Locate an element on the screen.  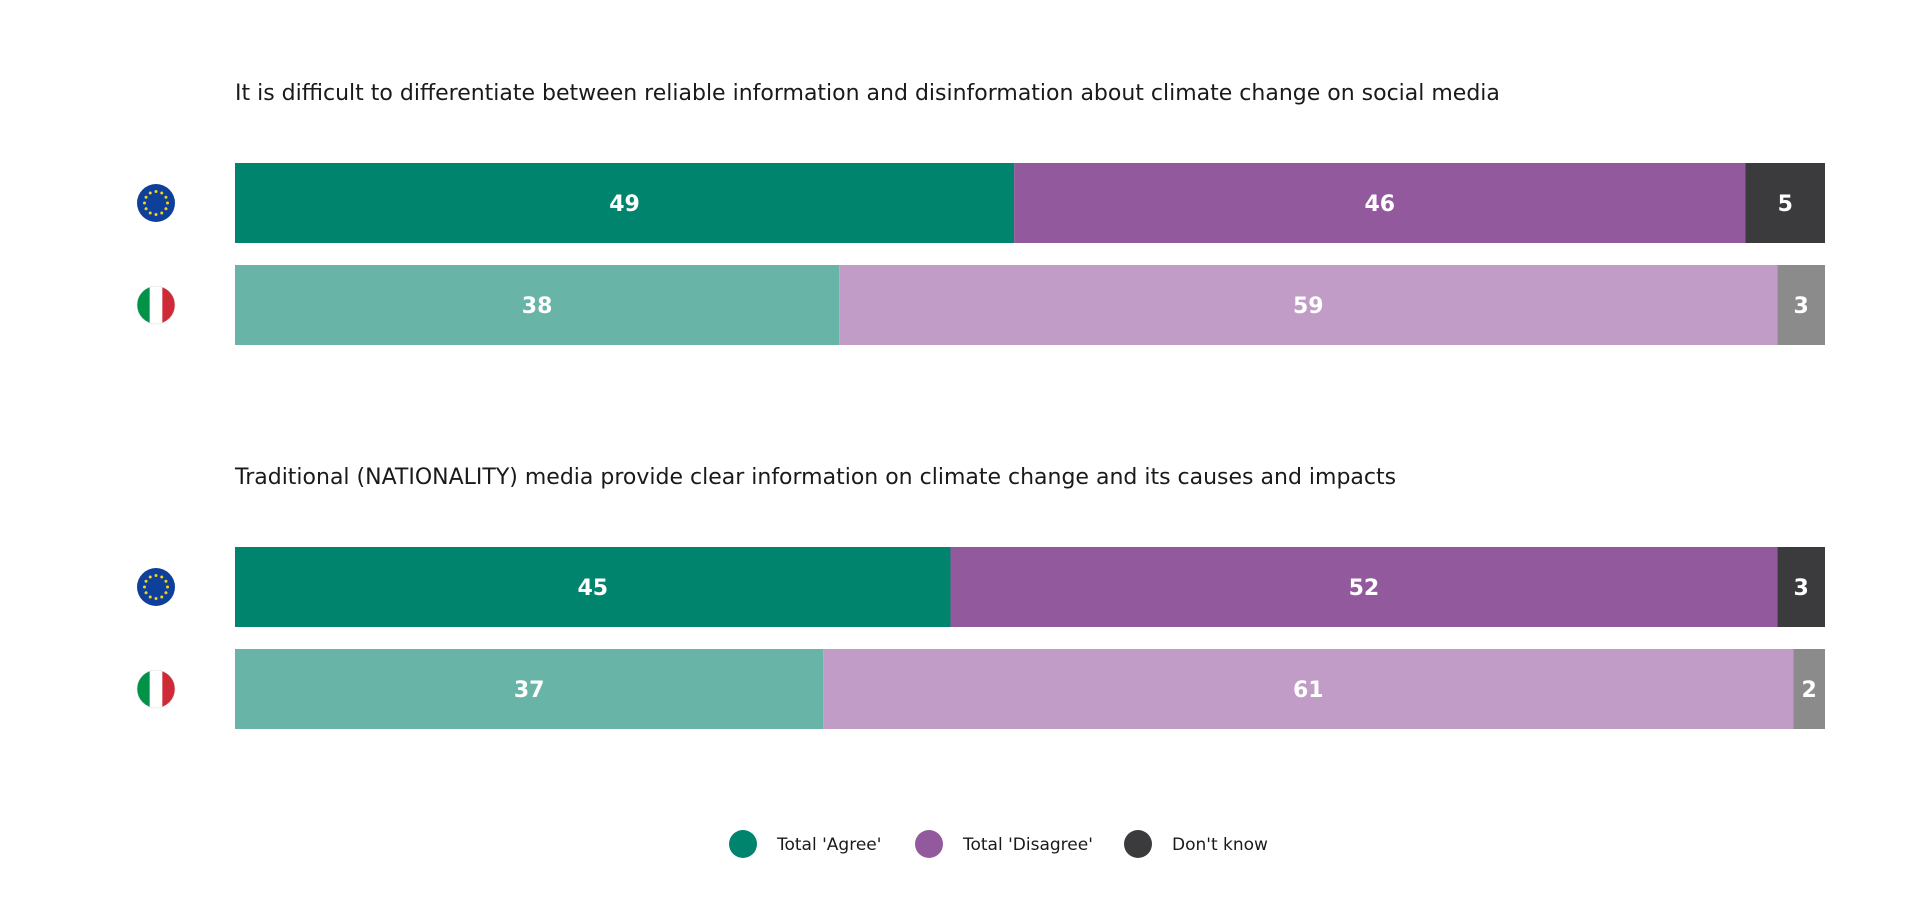
legend-swatch-dont-know is located at coordinates (1138, 844).